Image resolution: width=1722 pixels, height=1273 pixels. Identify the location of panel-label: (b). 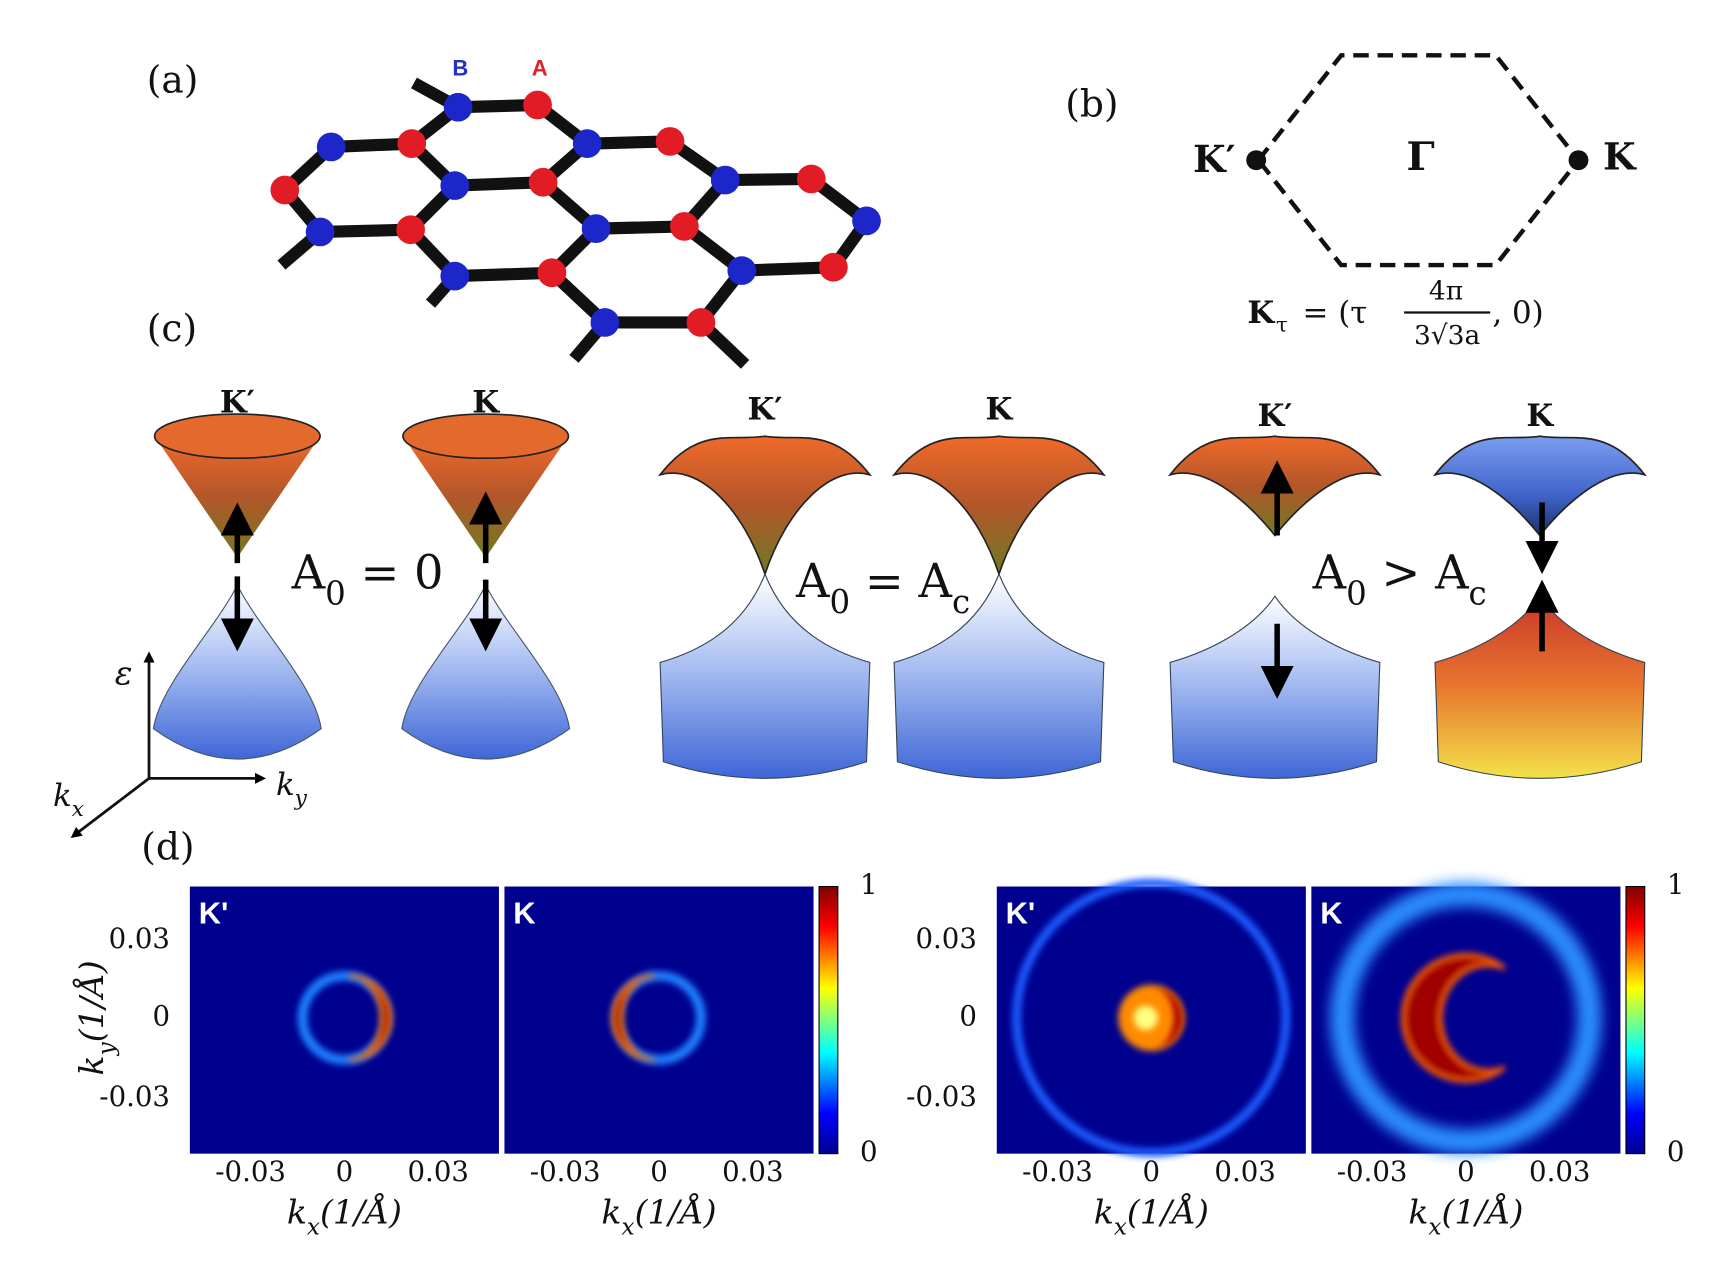
(1091, 104).